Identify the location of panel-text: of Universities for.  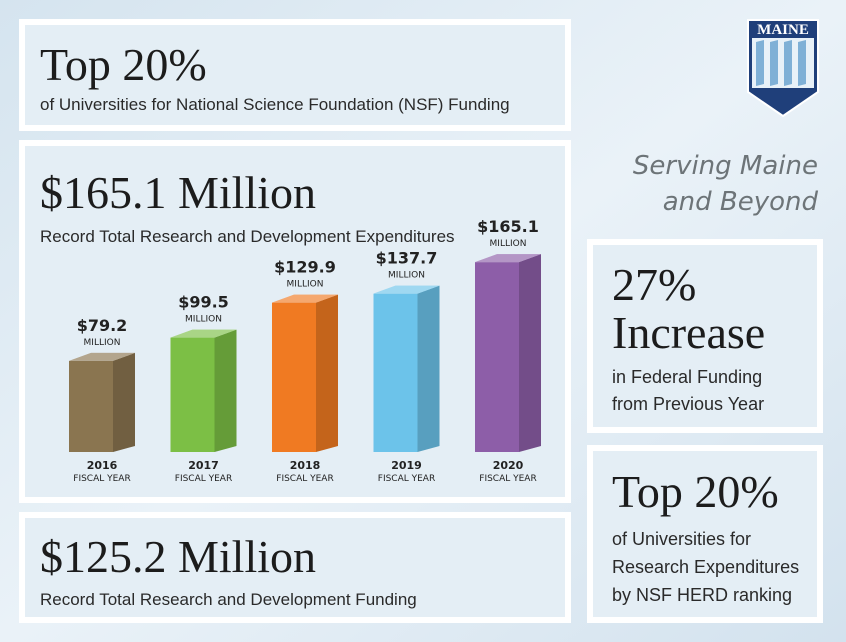
(681, 539).